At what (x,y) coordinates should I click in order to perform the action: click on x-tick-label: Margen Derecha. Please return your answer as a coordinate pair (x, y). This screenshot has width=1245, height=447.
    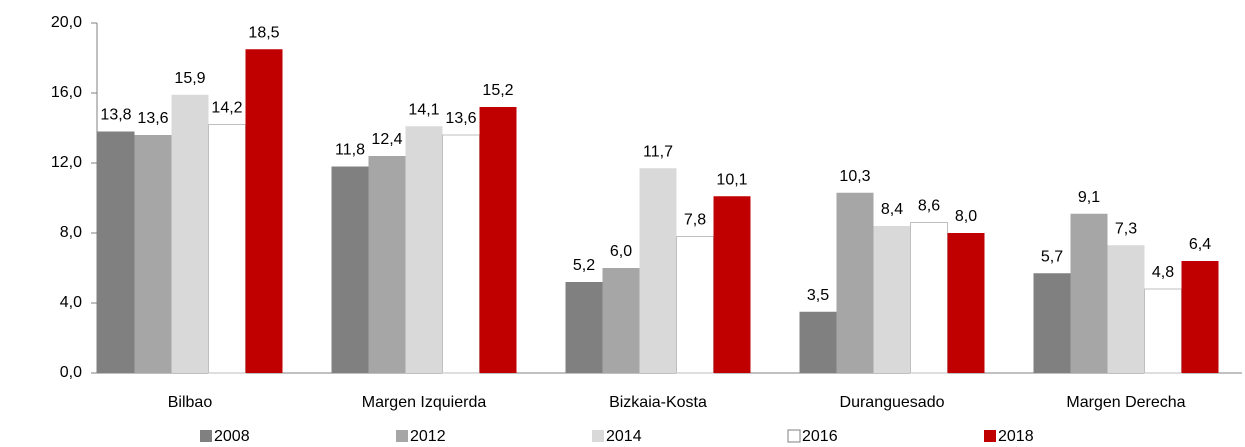
    Looking at the image, I should click on (1125, 402).